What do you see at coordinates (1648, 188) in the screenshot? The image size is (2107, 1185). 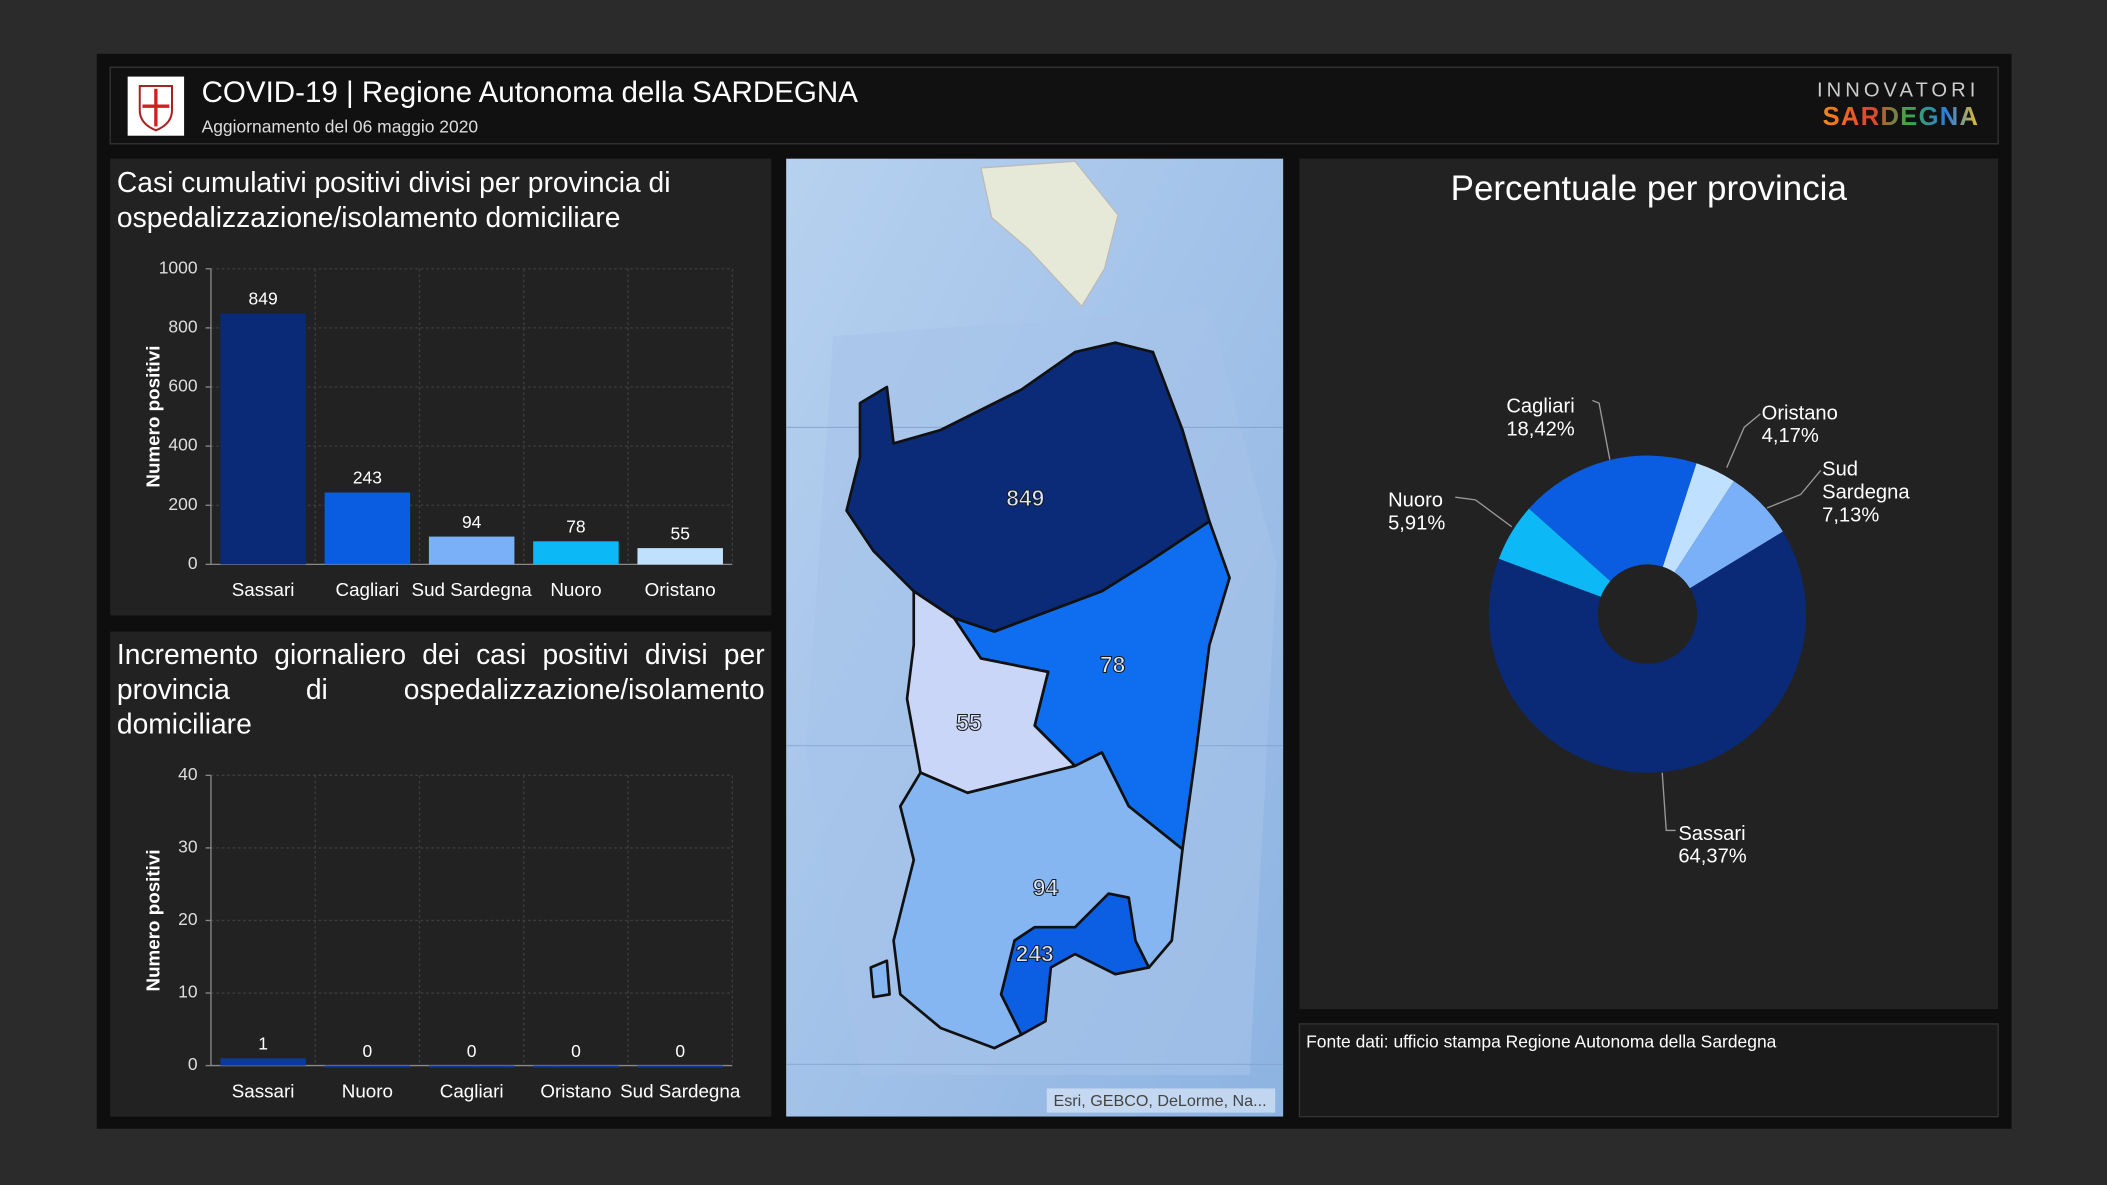 I see `chart-title: Percentuale per provincia` at bounding box center [1648, 188].